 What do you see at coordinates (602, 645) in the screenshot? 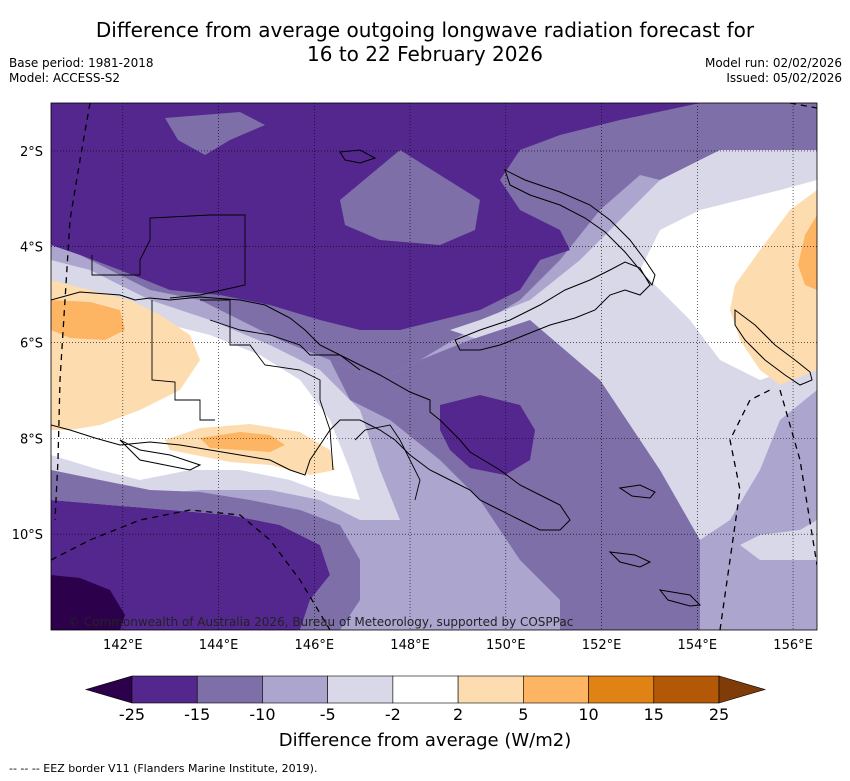
I see `lon-tick-label: 152°E` at bounding box center [602, 645].